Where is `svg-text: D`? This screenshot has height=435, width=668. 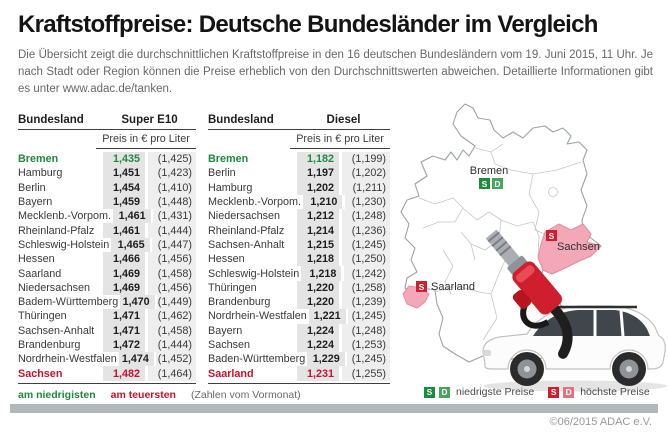
svg-text: D is located at coordinates (497, 184).